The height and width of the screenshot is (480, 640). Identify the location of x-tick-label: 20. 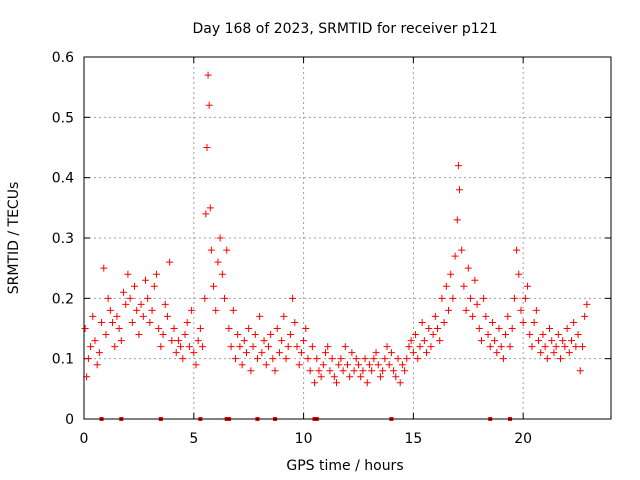
(523, 439).